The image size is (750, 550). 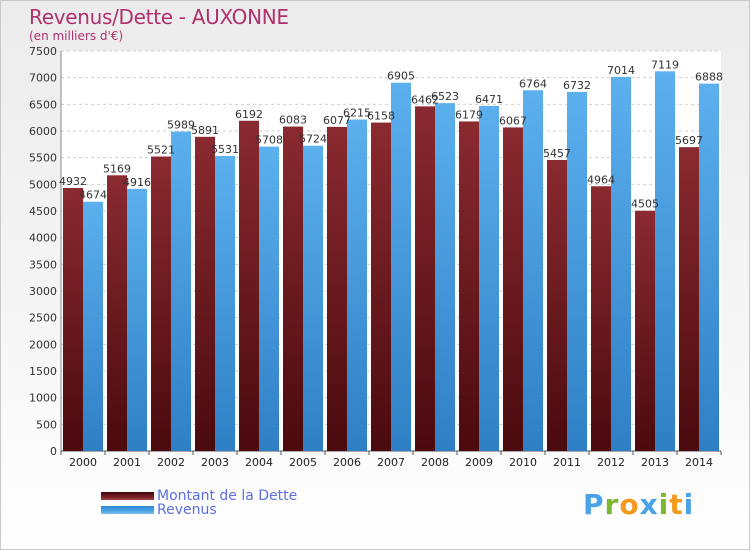 I want to click on x-tick-label: 2009, so click(x=479, y=462).